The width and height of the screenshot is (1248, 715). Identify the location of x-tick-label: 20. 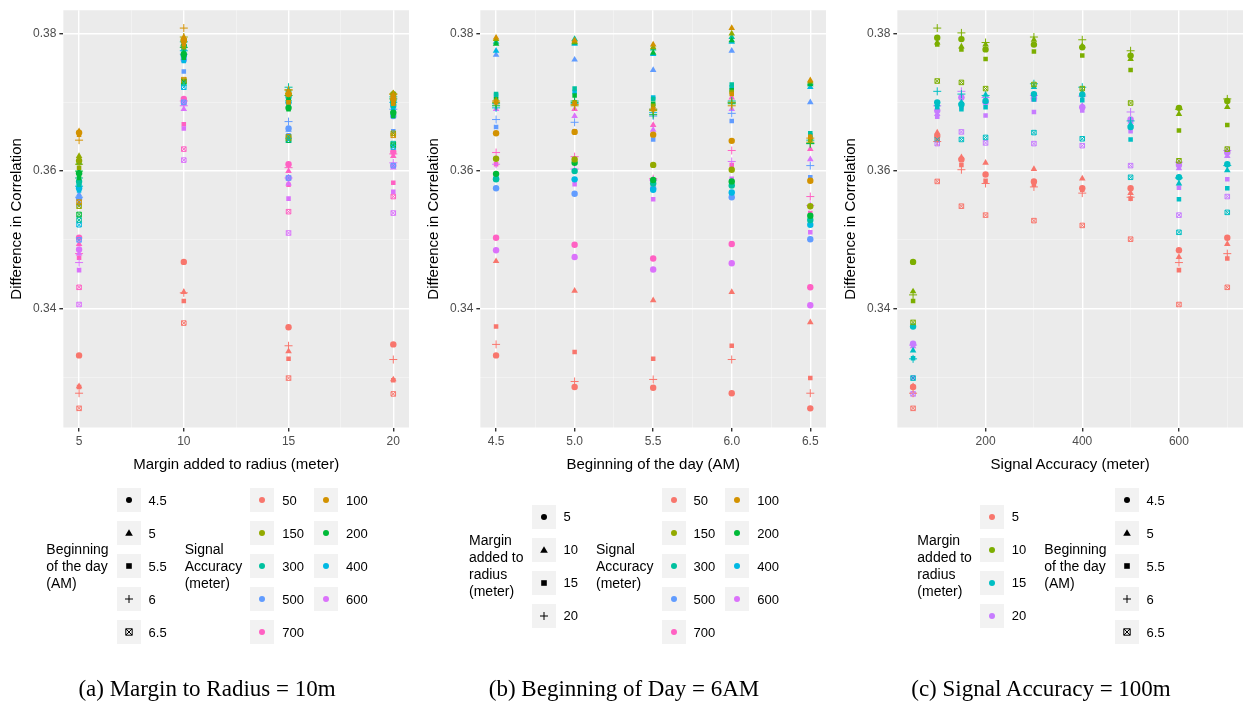
(393, 441).